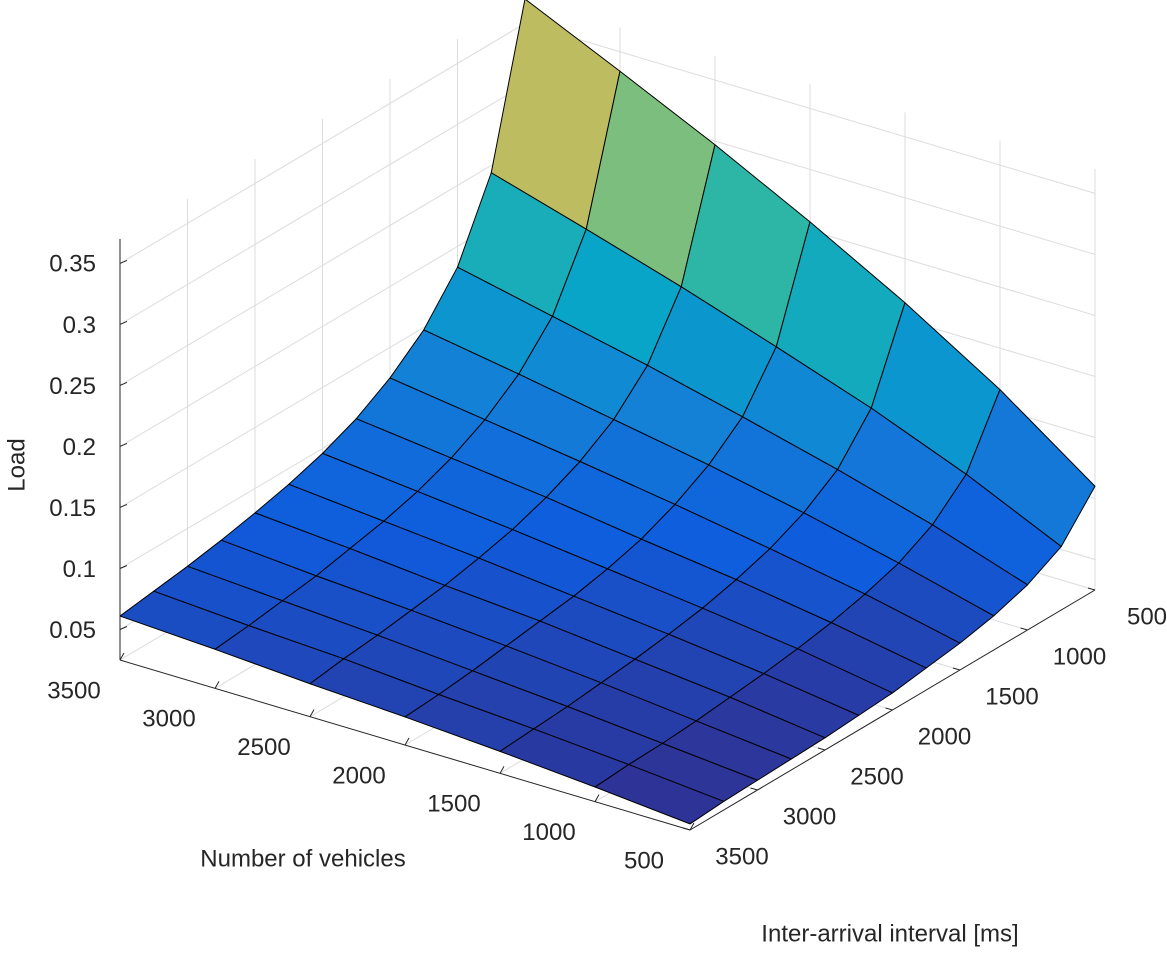  I want to click on z-tick-label: 0.35, so click(72, 264).